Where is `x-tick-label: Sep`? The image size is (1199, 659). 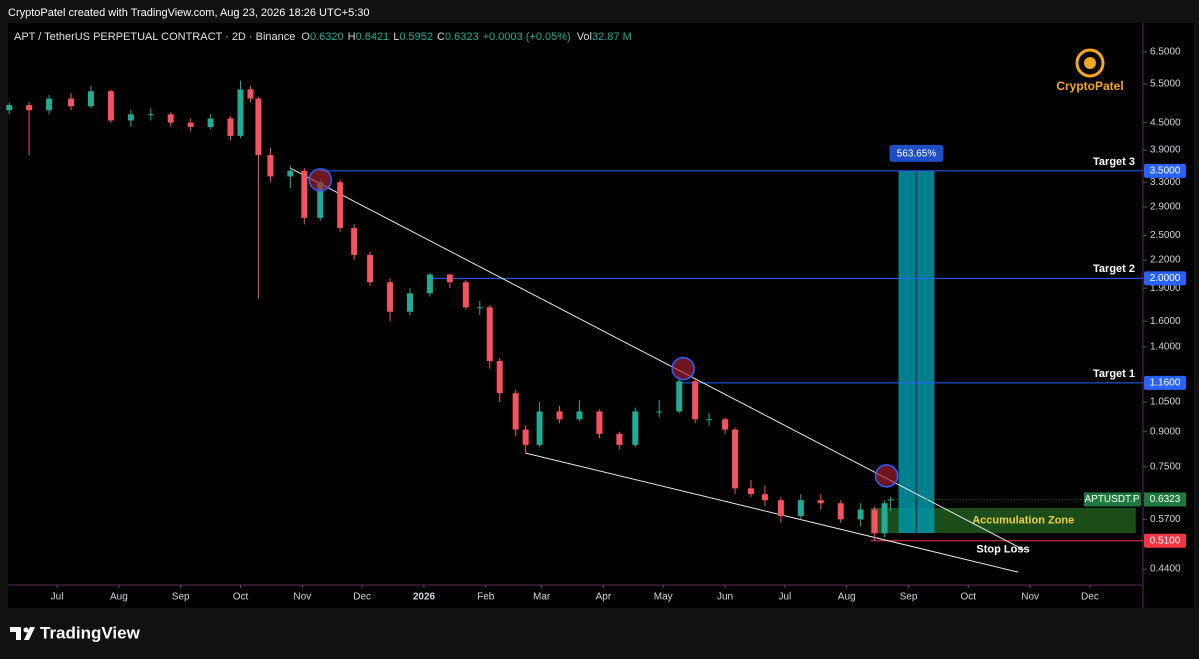 x-tick-label: Sep is located at coordinates (181, 597).